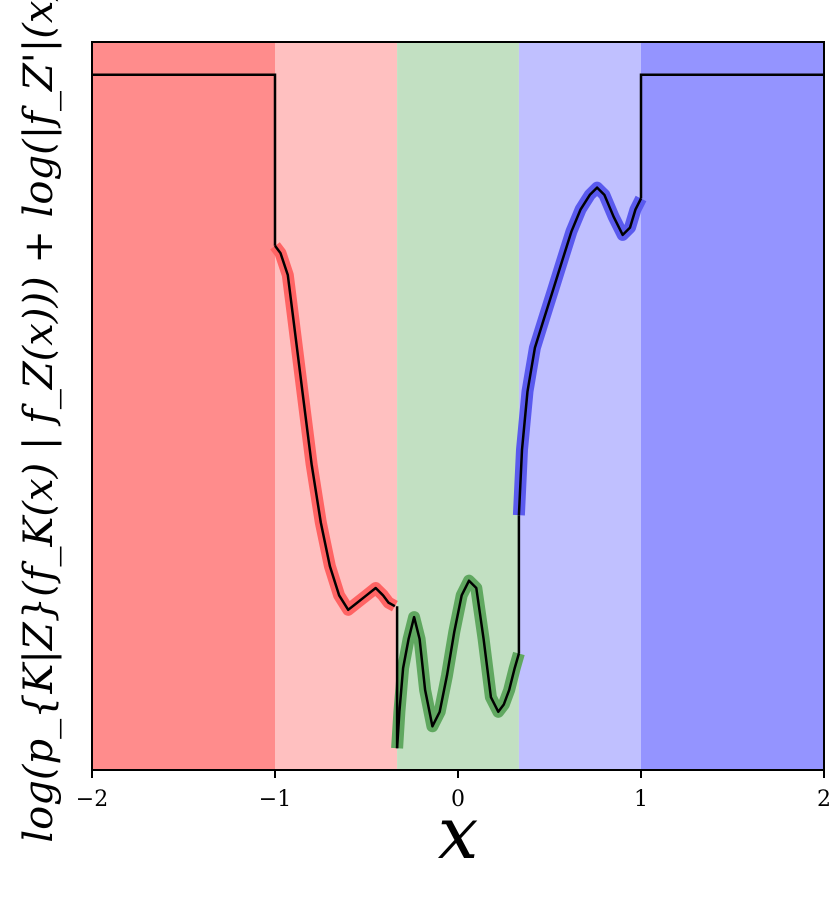  I want to click on x-axis-ticks: −2 −1 0 1 2, so click(453, 791).